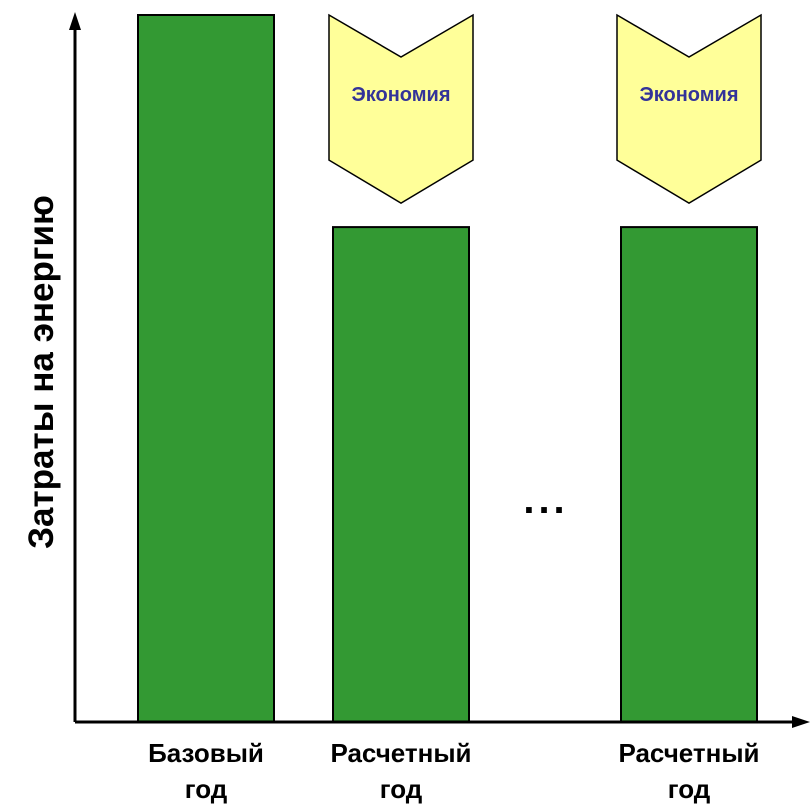  Describe the element at coordinates (206, 771) in the screenshot. I see `x-tick-label-0: Базовый год` at that location.